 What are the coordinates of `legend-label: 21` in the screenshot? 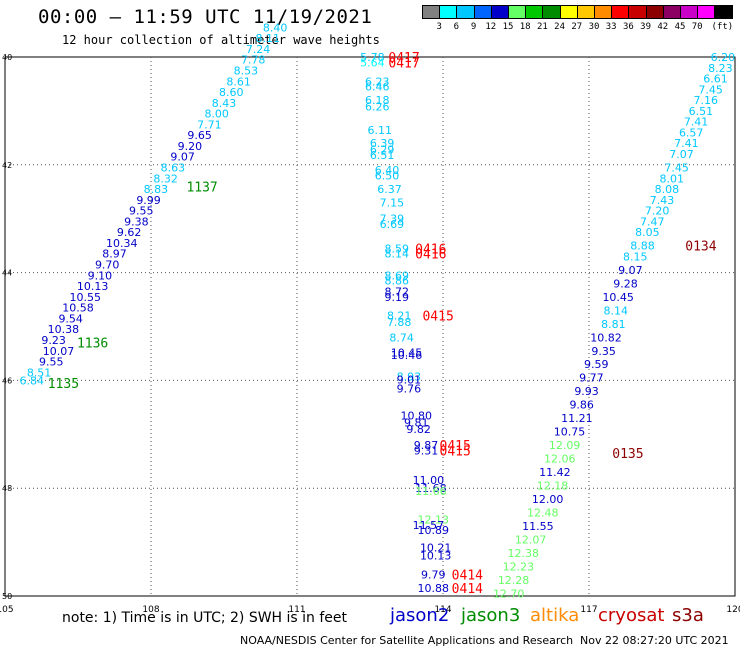 It's located at (542, 27).